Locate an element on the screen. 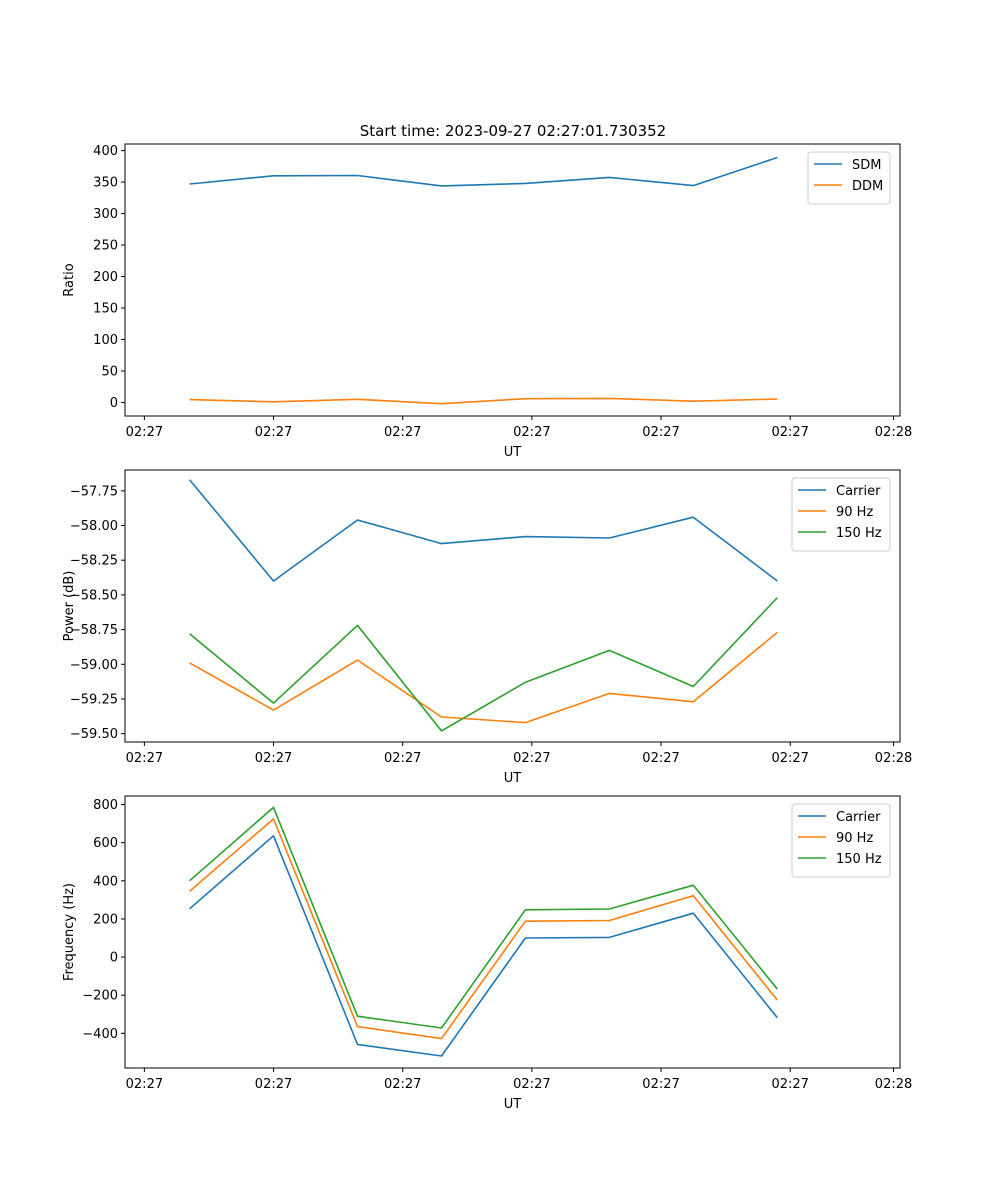 The width and height of the screenshot is (1000, 1200). y-axis-label: Power (dB) is located at coordinates (69, 606).